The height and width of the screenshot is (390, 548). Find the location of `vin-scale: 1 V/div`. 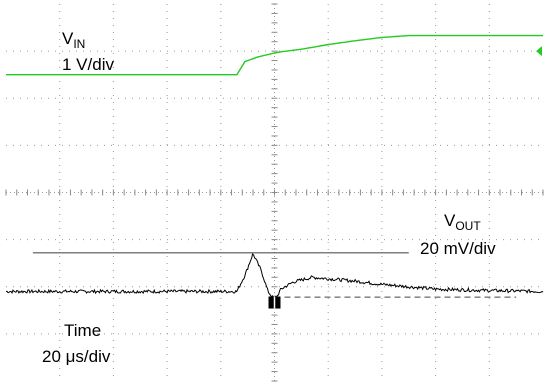

vin-scale: 1 V/div is located at coordinates (88, 64).